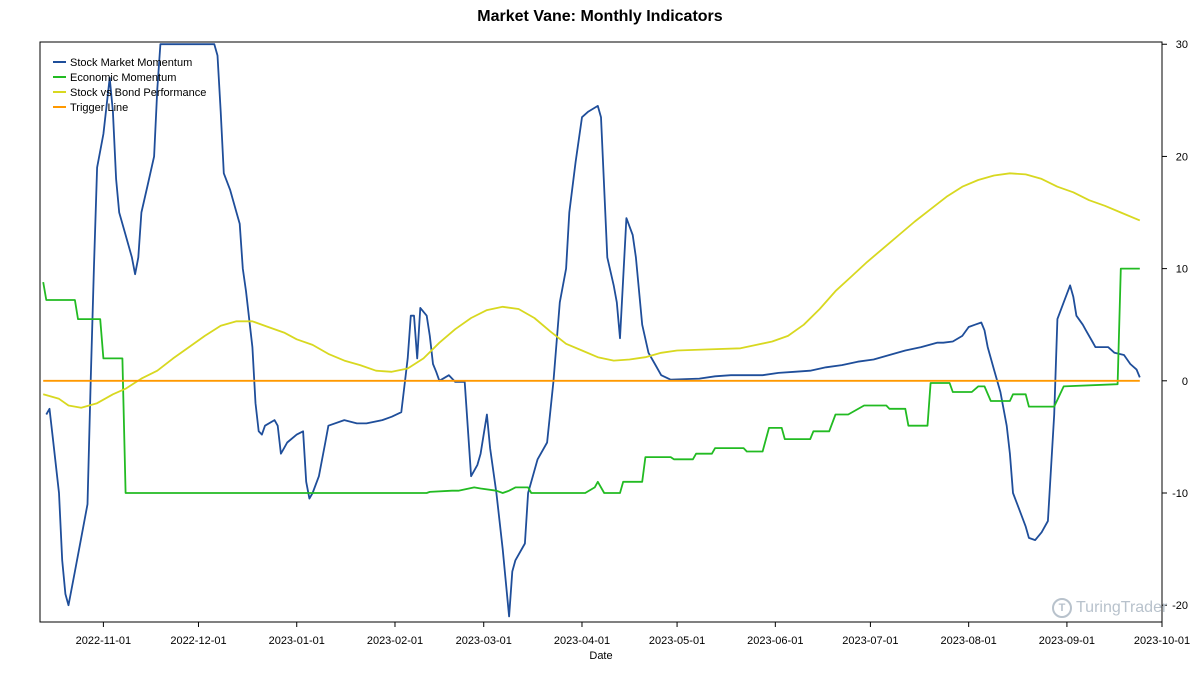 The height and width of the screenshot is (675, 1200). I want to click on legend-label-2: Stock vs Bond Performance, so click(138, 93).